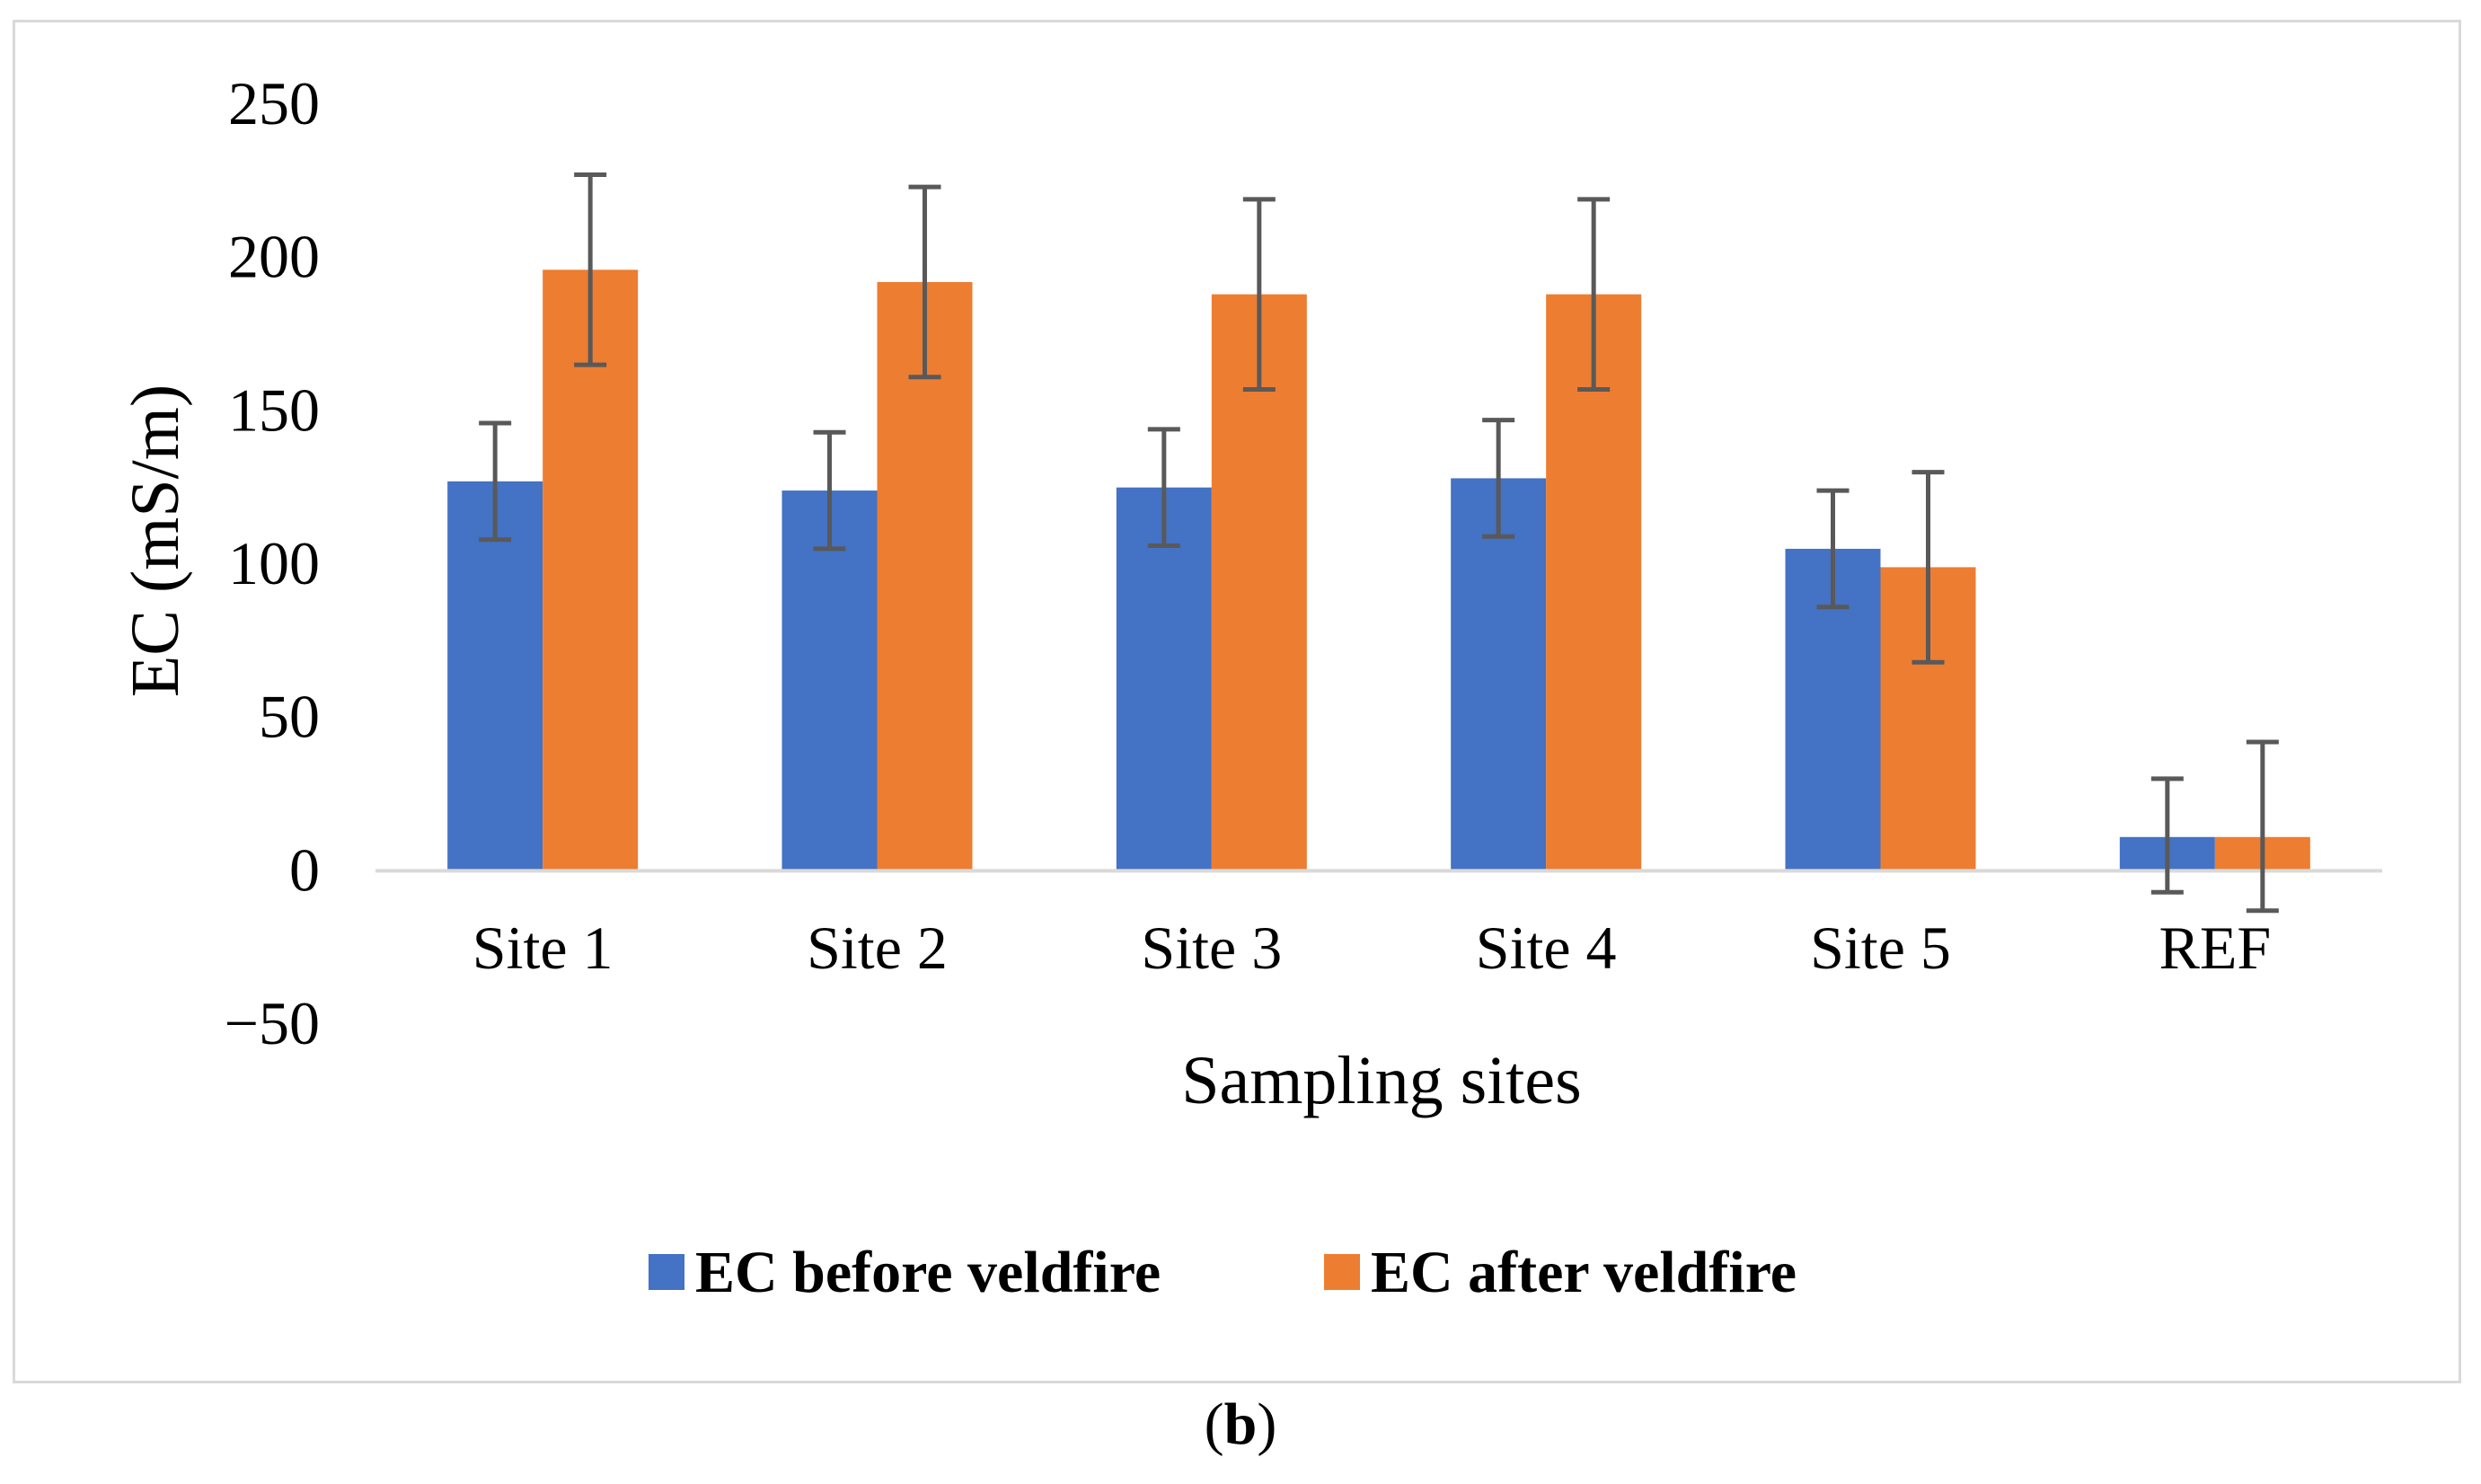  What do you see at coordinates (2215, 948) in the screenshot?
I see `x-tick-label: REF` at bounding box center [2215, 948].